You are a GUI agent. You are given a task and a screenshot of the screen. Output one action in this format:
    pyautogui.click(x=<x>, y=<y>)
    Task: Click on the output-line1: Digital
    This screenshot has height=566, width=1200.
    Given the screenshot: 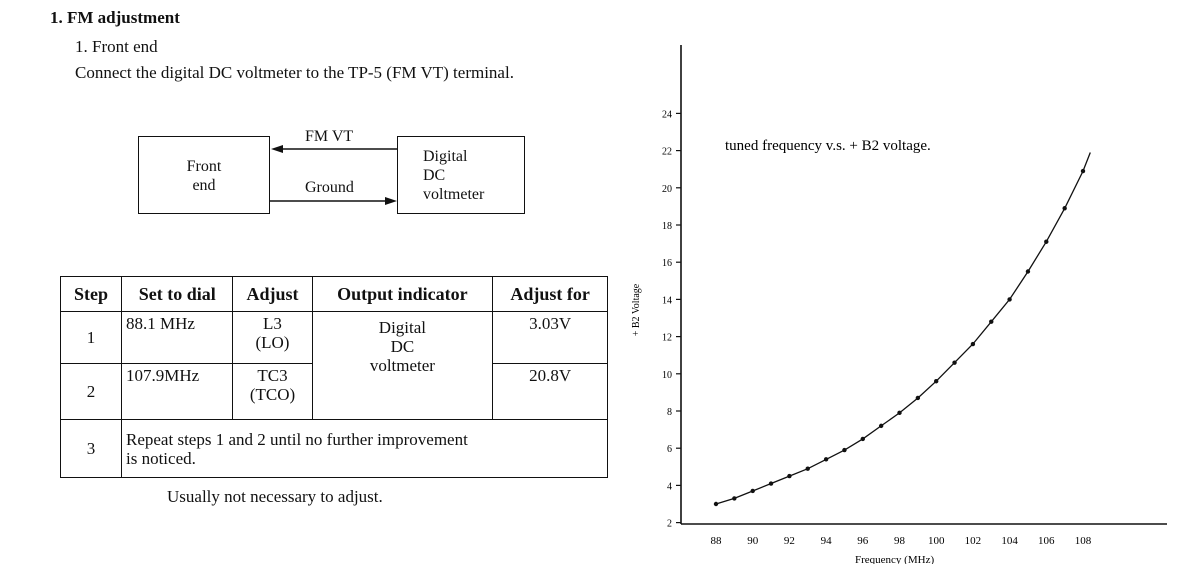 What is the action you would take?
    pyautogui.click(x=402, y=327)
    